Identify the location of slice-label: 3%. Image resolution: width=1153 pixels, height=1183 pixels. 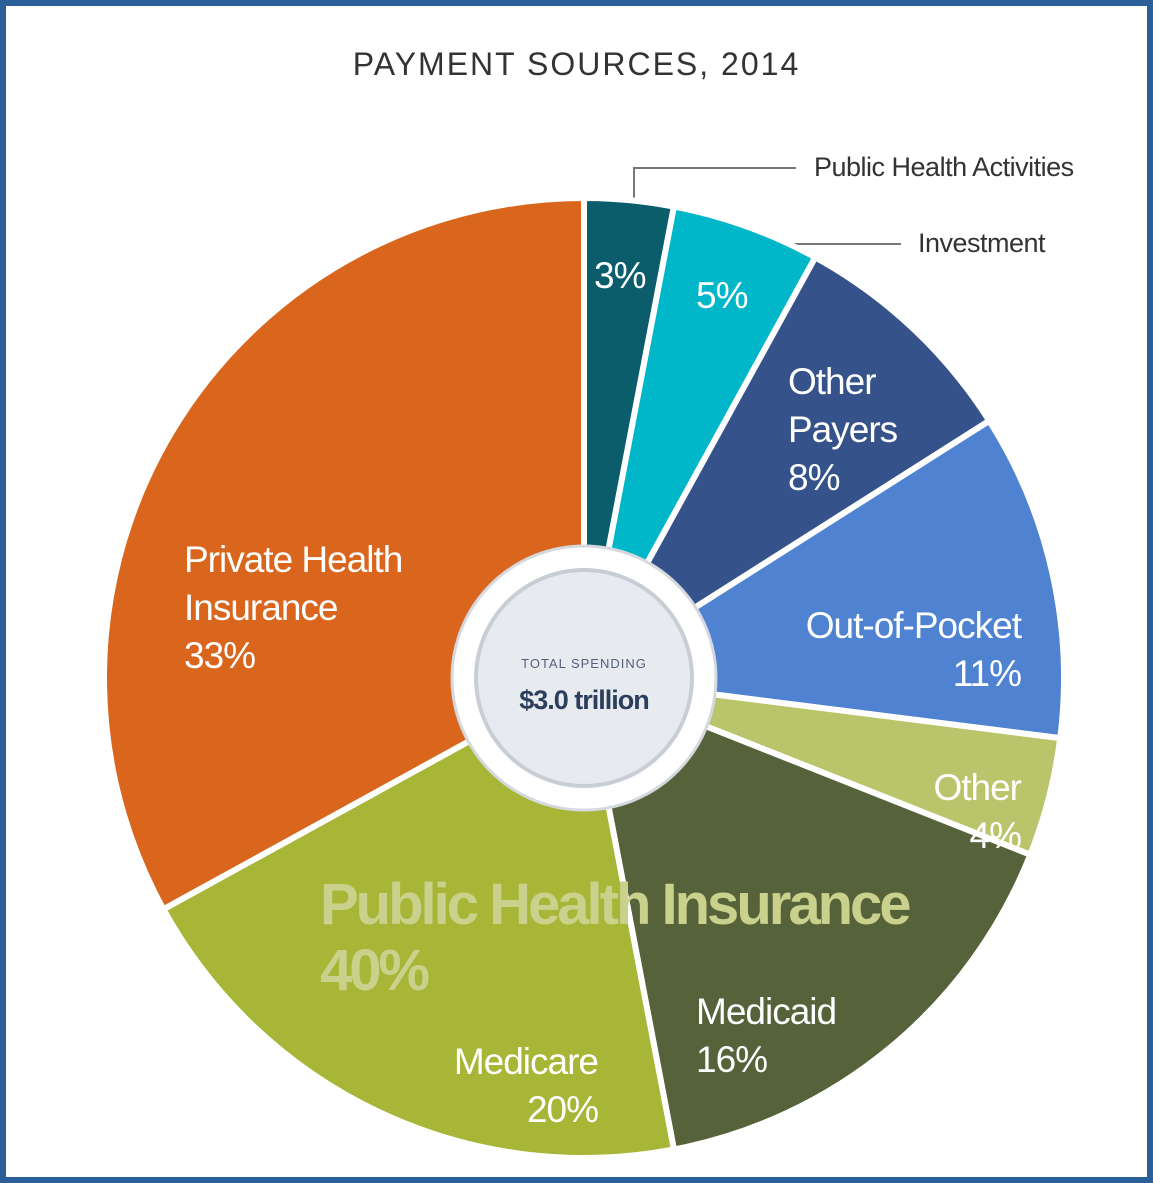
(620, 276).